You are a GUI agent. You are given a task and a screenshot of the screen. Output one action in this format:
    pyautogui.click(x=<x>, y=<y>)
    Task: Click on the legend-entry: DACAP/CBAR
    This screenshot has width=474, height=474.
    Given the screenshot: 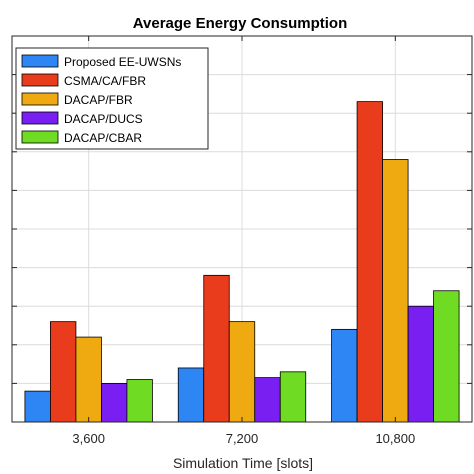 What is the action you would take?
    pyautogui.click(x=103, y=138)
    